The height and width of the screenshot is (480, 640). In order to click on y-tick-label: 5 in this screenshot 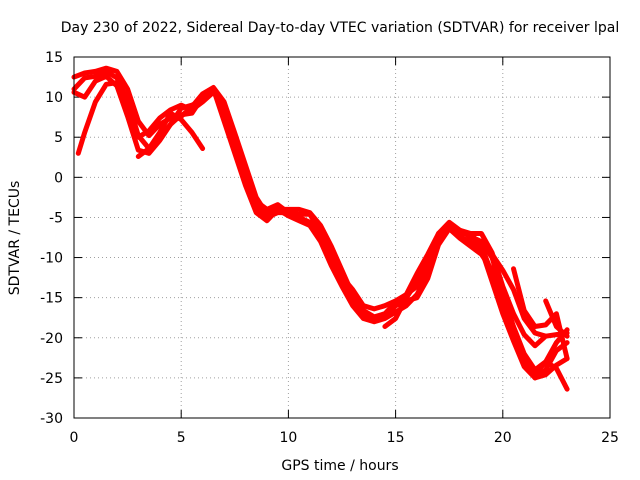, I will do `click(58, 138)`.